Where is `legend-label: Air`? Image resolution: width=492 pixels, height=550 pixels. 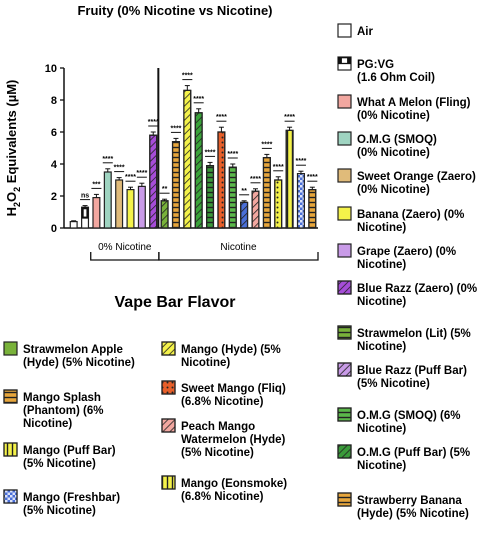 legend-label: Air is located at coordinates (365, 32).